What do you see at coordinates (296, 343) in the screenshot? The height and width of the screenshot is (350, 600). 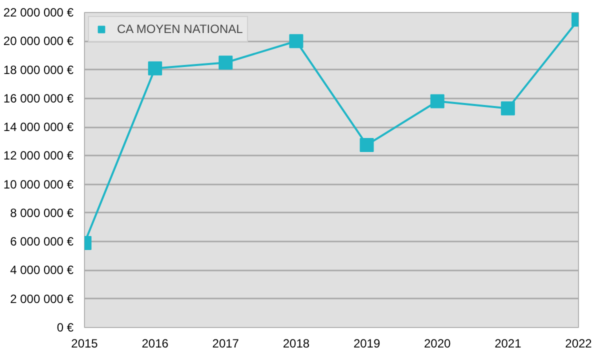 I see `x-tick-label: 2018` at bounding box center [296, 343].